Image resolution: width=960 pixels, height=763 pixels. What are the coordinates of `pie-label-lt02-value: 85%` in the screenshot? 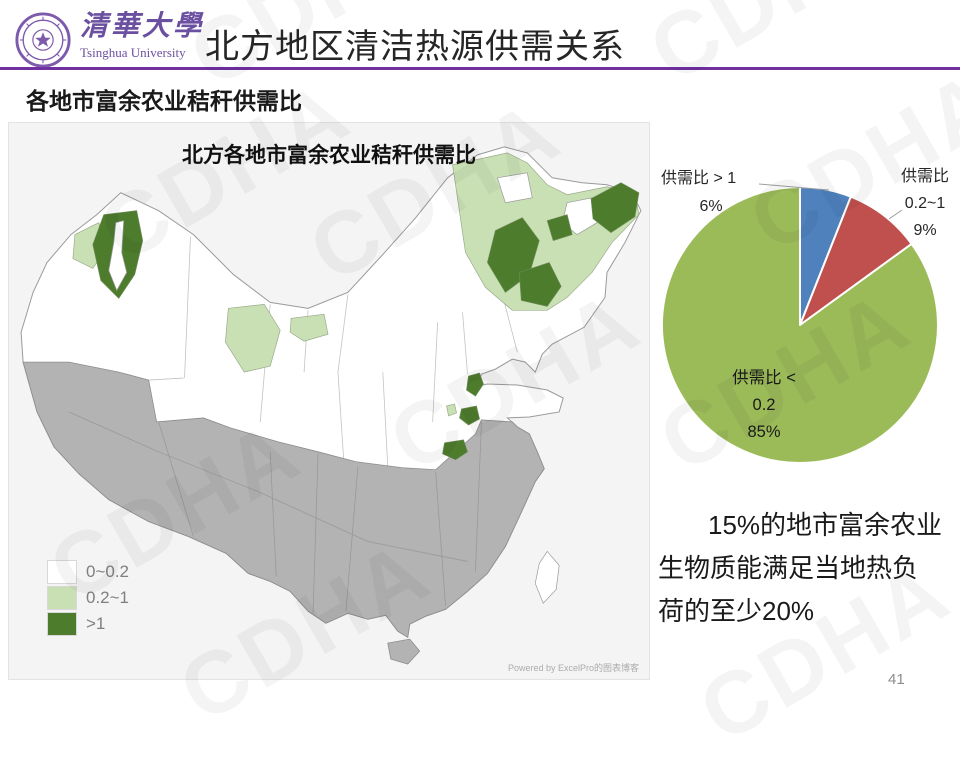 It's located at (764, 432).